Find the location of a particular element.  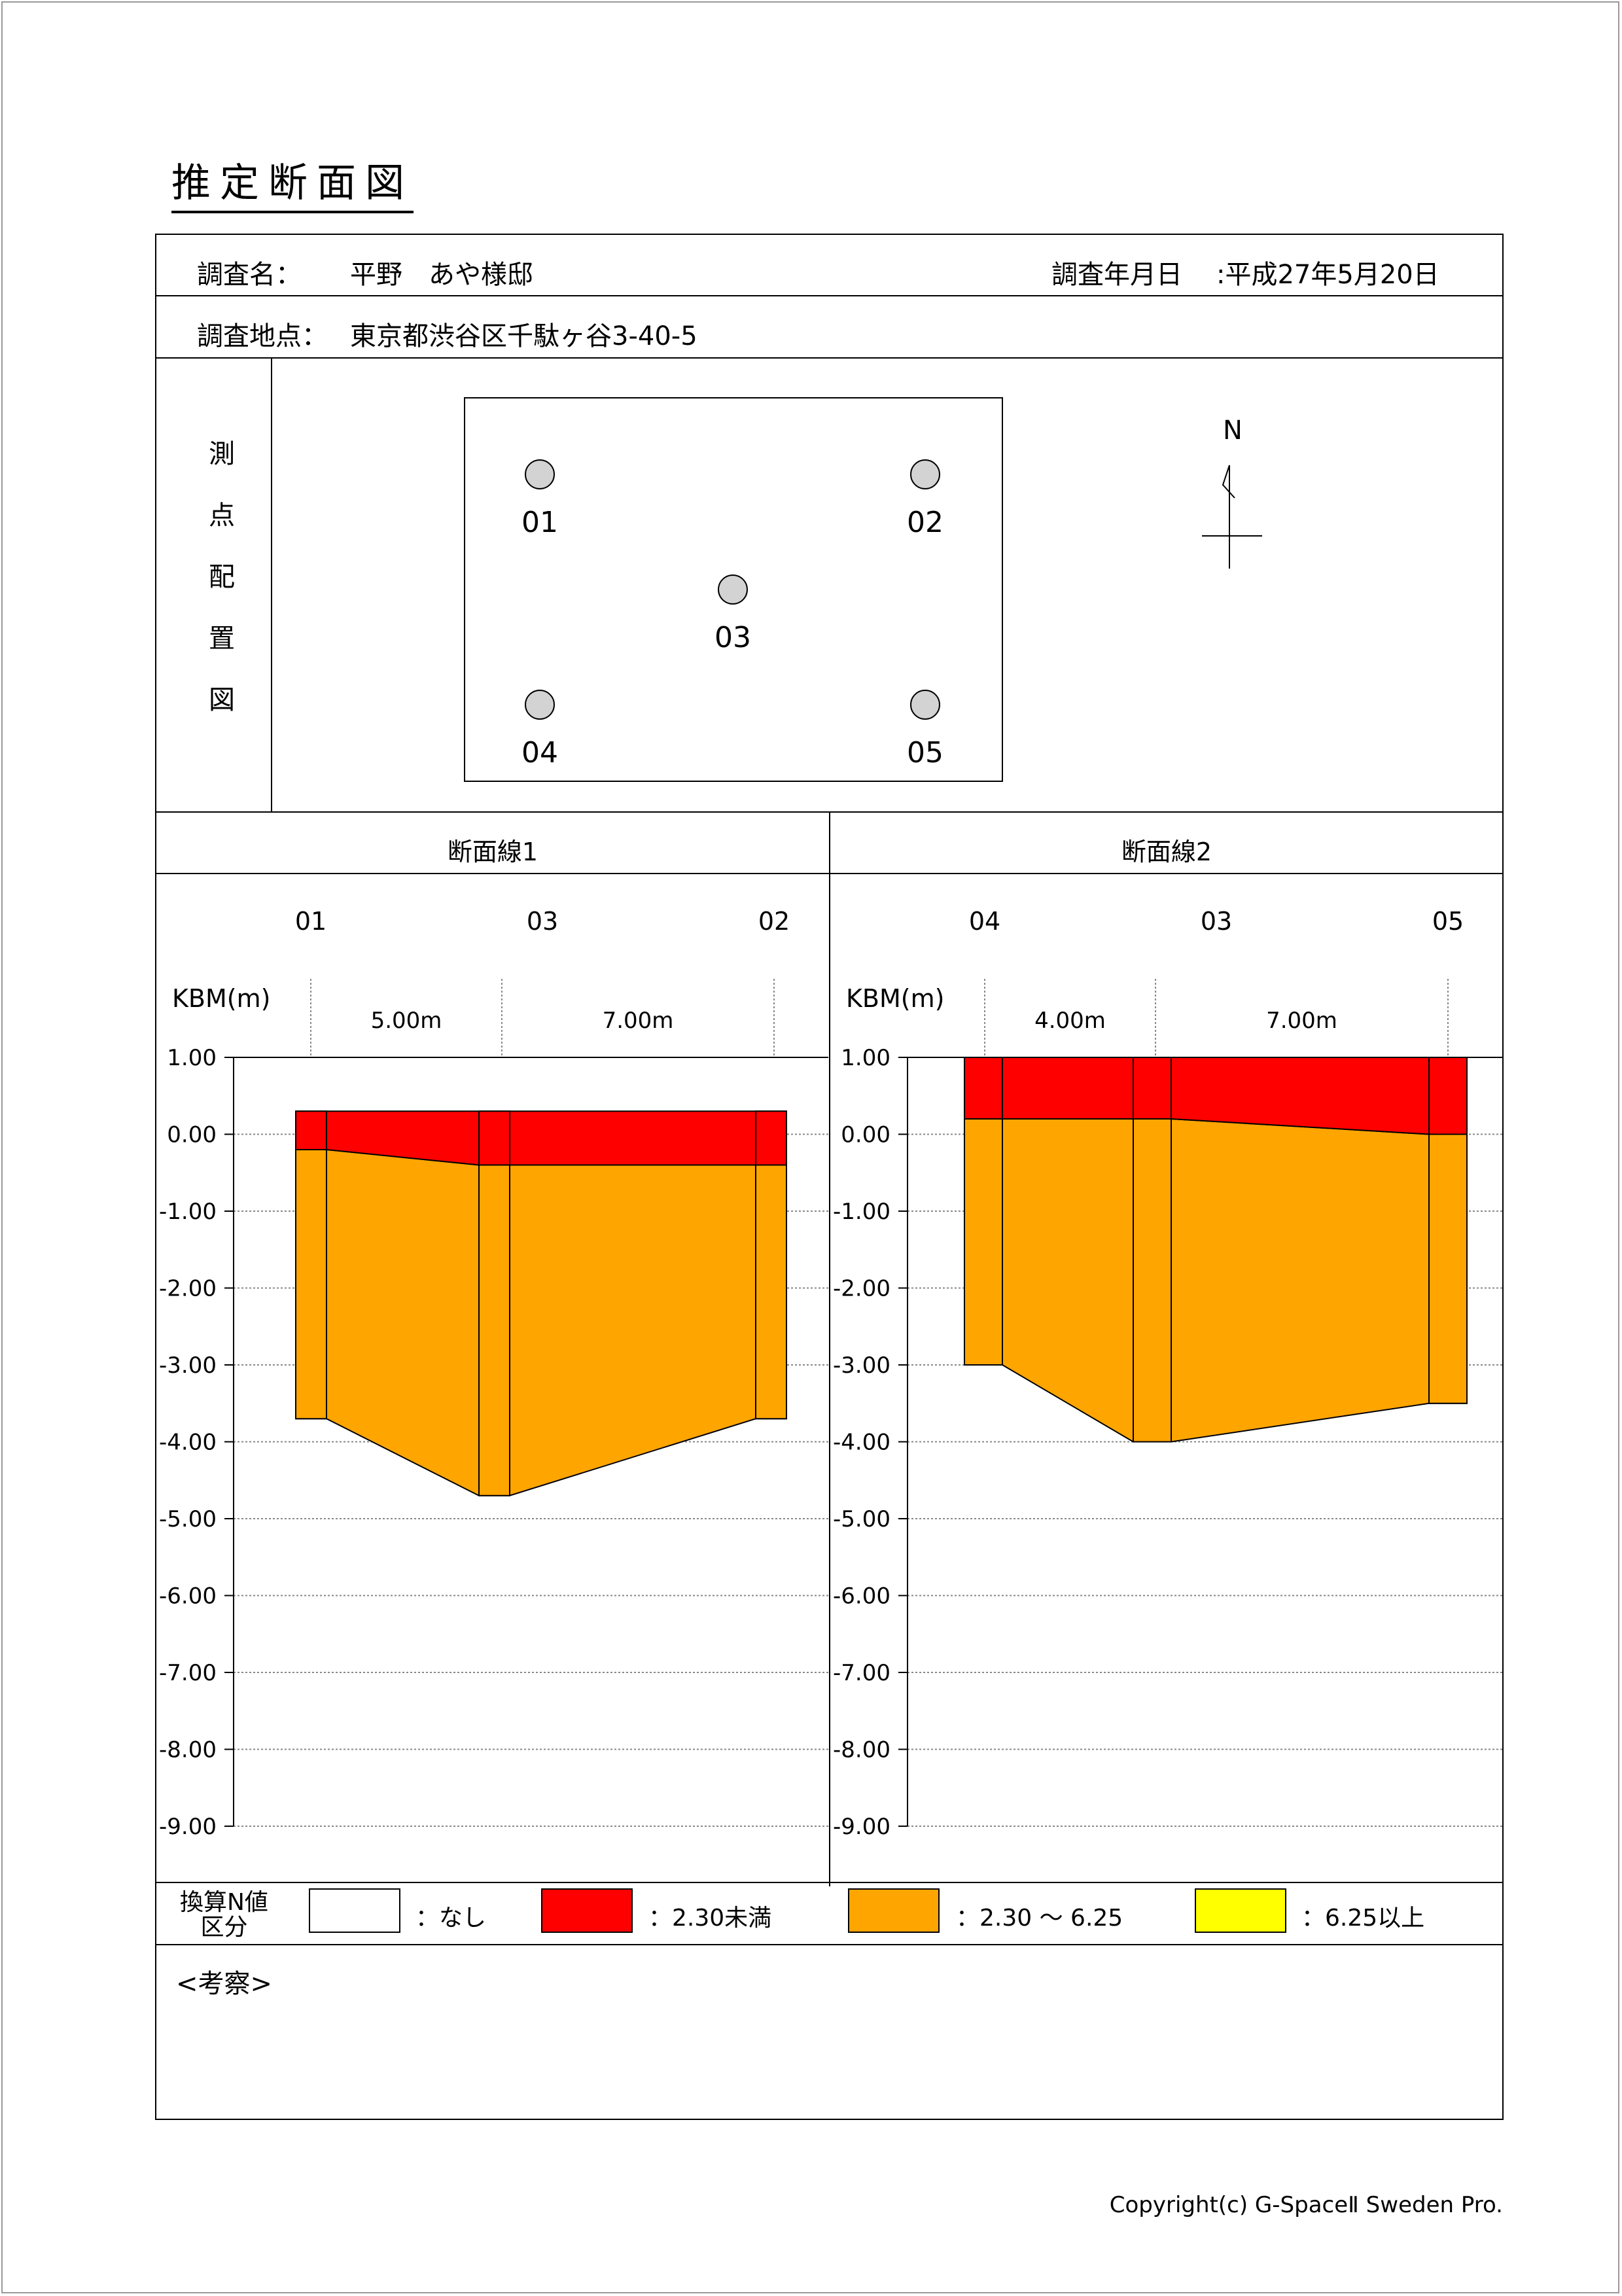

location-label: 調査地点： is located at coordinates (262, 336).